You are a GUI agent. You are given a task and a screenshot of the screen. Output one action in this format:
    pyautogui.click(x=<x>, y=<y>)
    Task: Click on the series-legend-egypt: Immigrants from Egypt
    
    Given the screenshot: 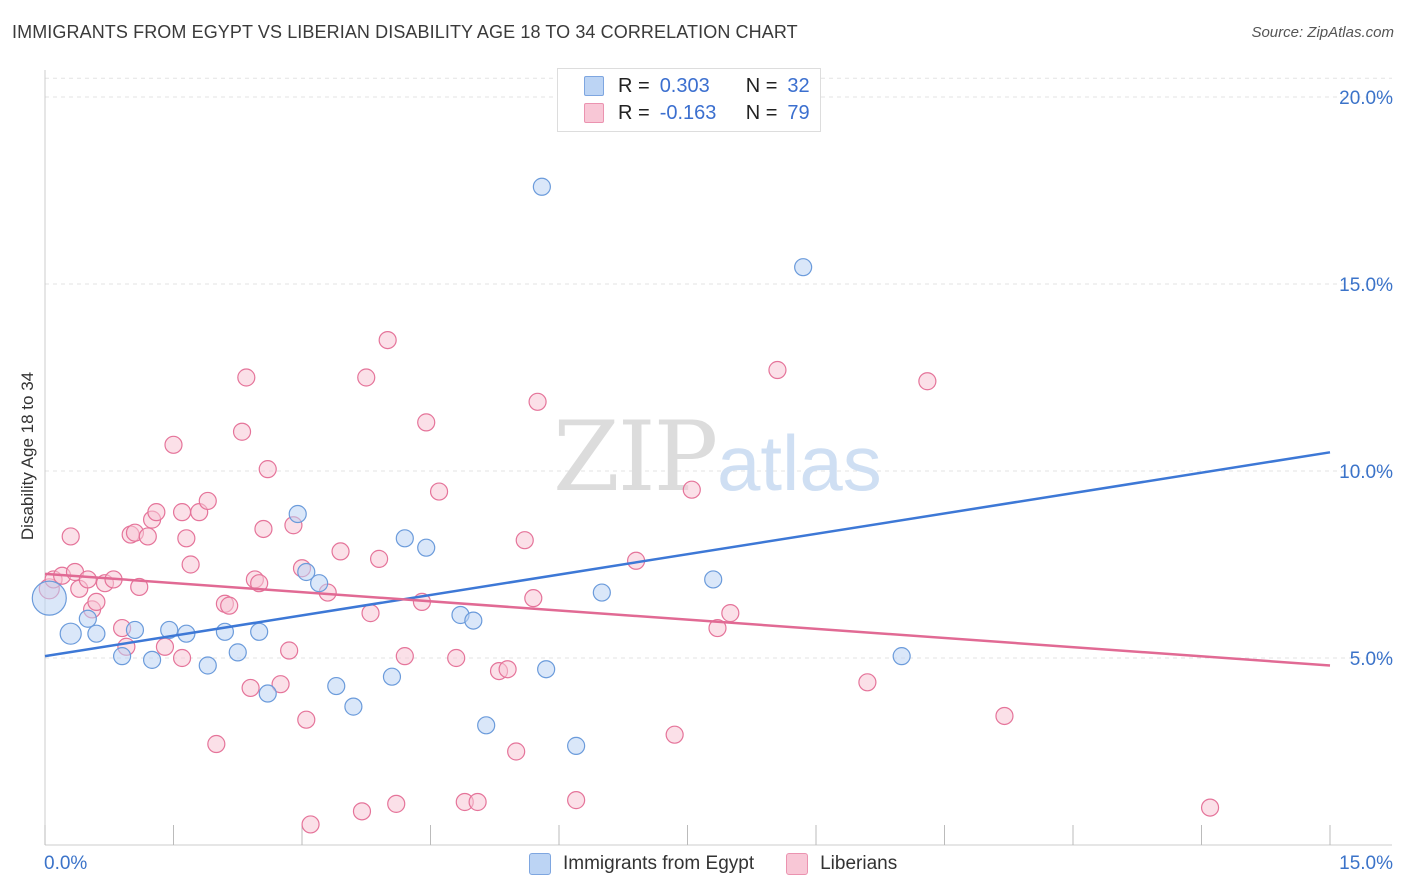 What is the action you would take?
    pyautogui.click(x=641, y=864)
    